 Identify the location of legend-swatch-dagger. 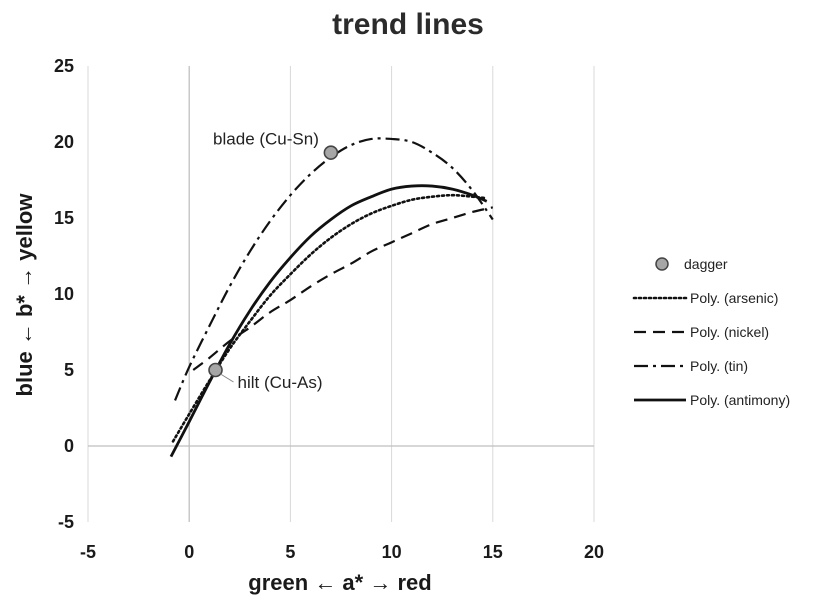
(662, 264).